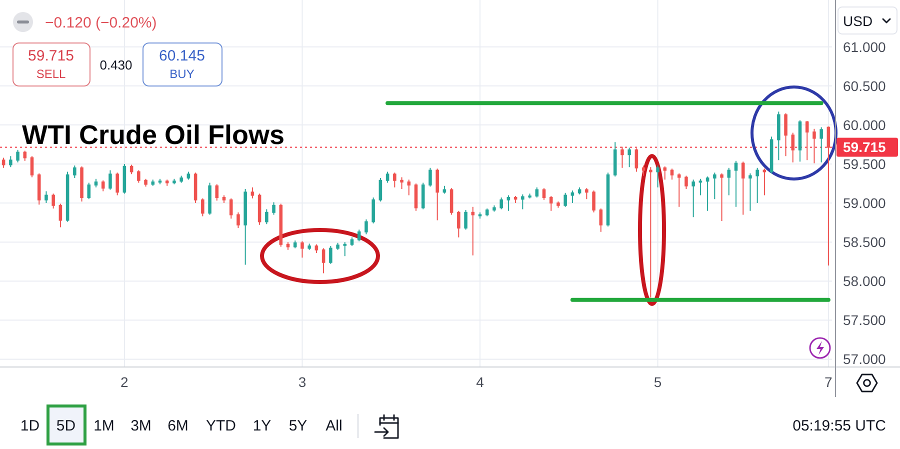  I want to click on annotation: 59.715, so click(51, 56).